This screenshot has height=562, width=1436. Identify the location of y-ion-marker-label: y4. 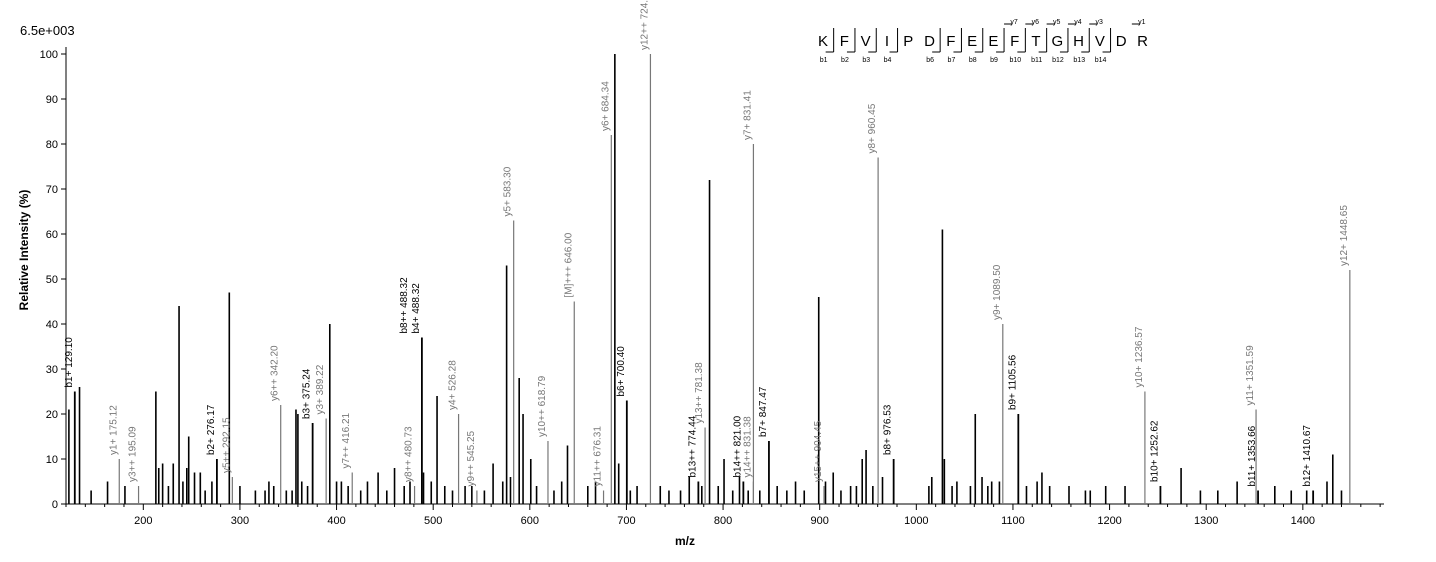
(1078, 22).